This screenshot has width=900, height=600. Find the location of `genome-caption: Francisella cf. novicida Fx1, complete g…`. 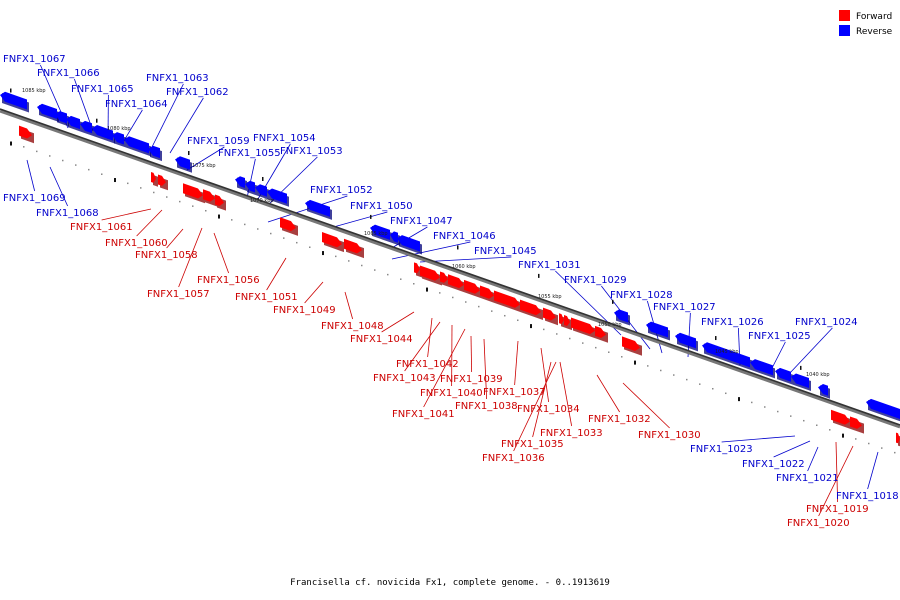

genome-caption: Francisella cf. novicida Fx1, complete g… is located at coordinates (450, 583).